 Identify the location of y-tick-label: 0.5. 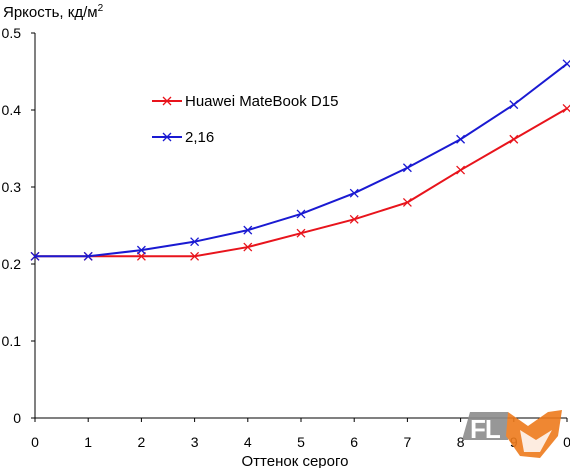
(12, 33).